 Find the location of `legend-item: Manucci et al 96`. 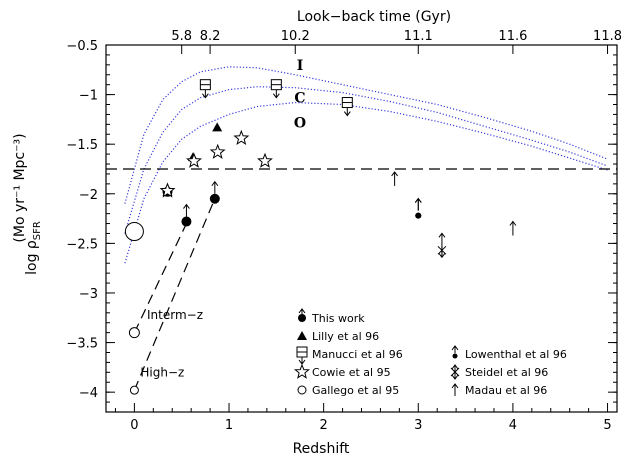

legend-item: Manucci et al 96 is located at coordinates (349, 355).